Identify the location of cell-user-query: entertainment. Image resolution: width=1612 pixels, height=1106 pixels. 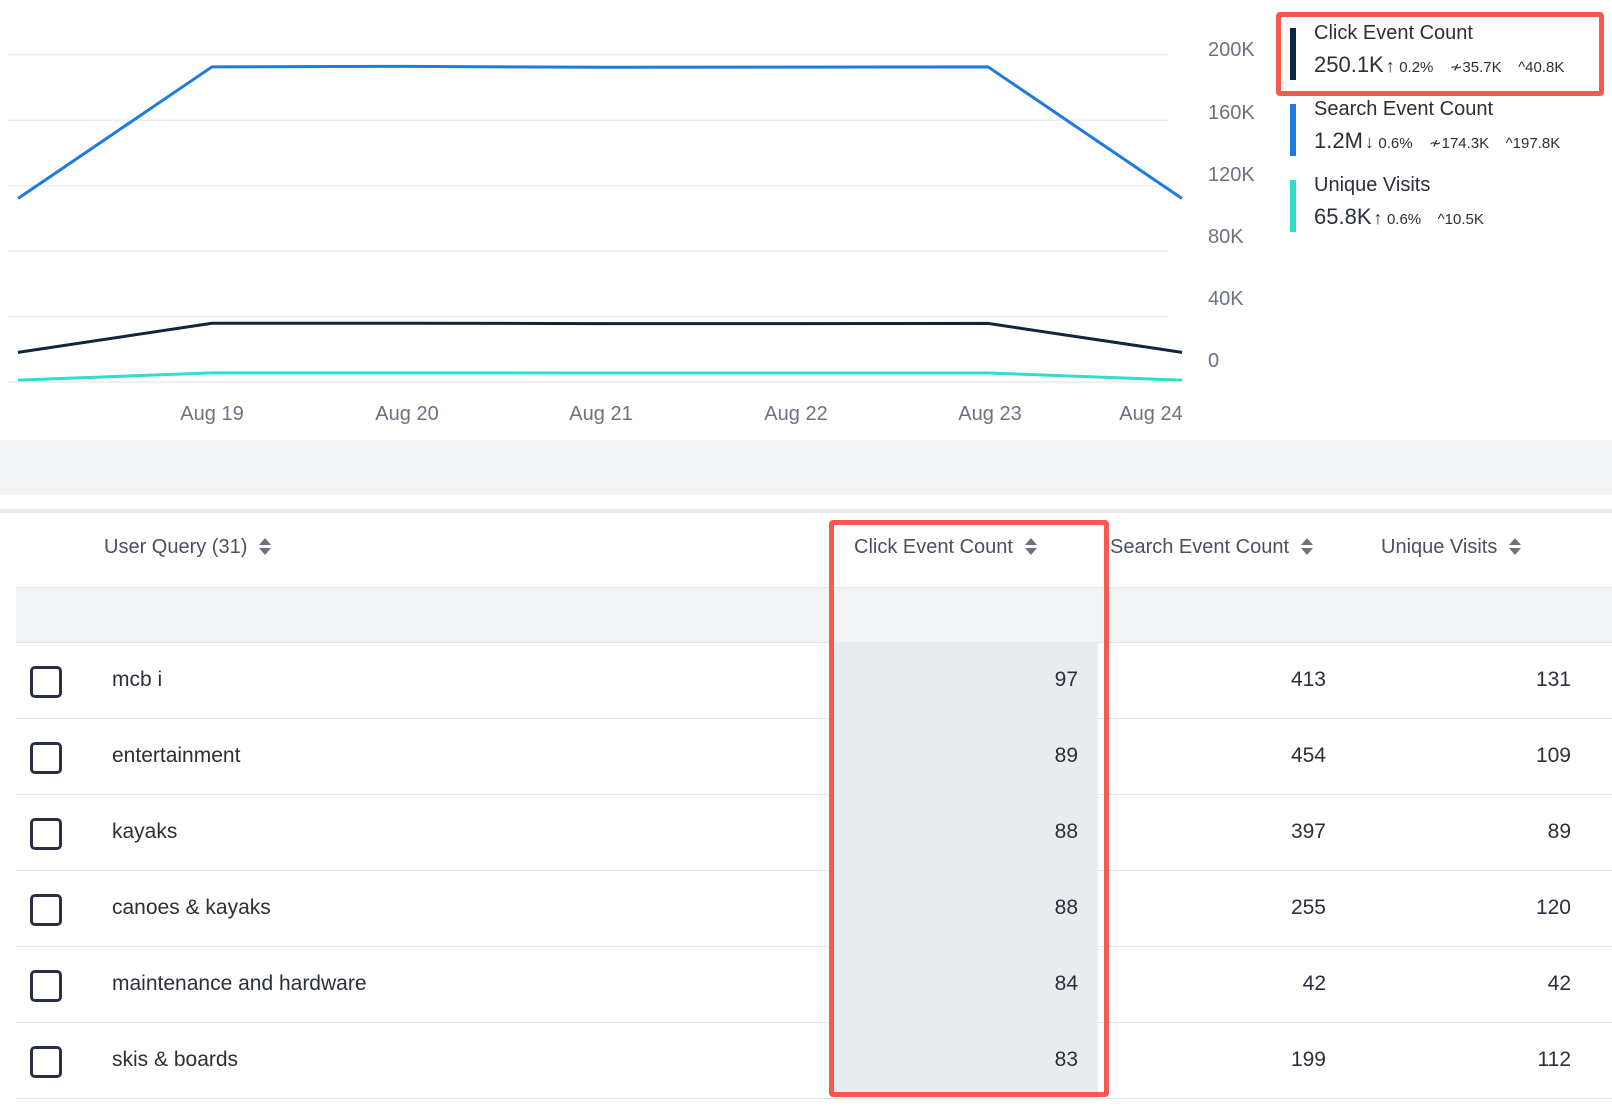
(176, 755).